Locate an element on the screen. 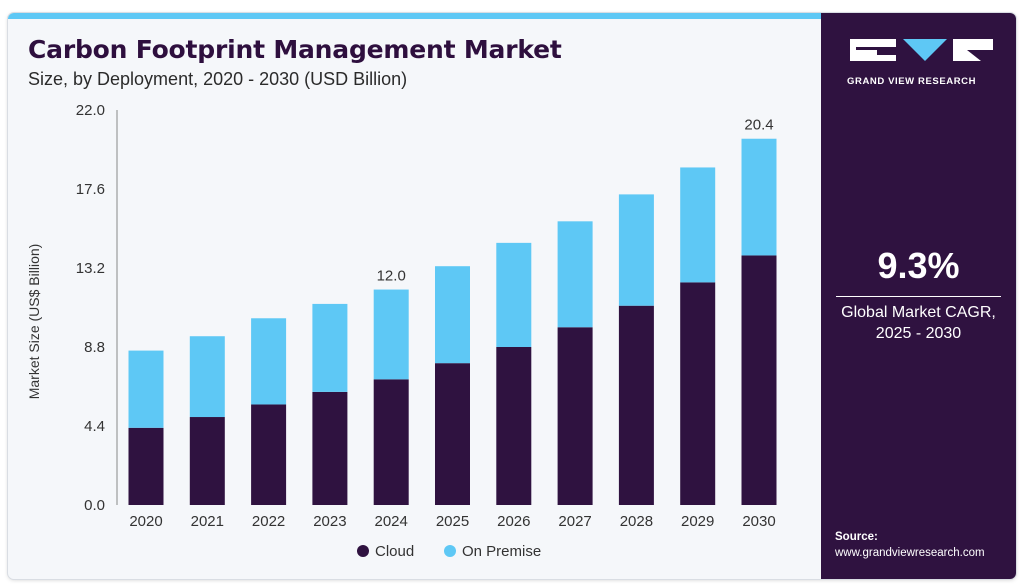 Image resolution: width=1021 pixels, height=584 pixels. x-tick-label: 2027 is located at coordinates (574, 521).